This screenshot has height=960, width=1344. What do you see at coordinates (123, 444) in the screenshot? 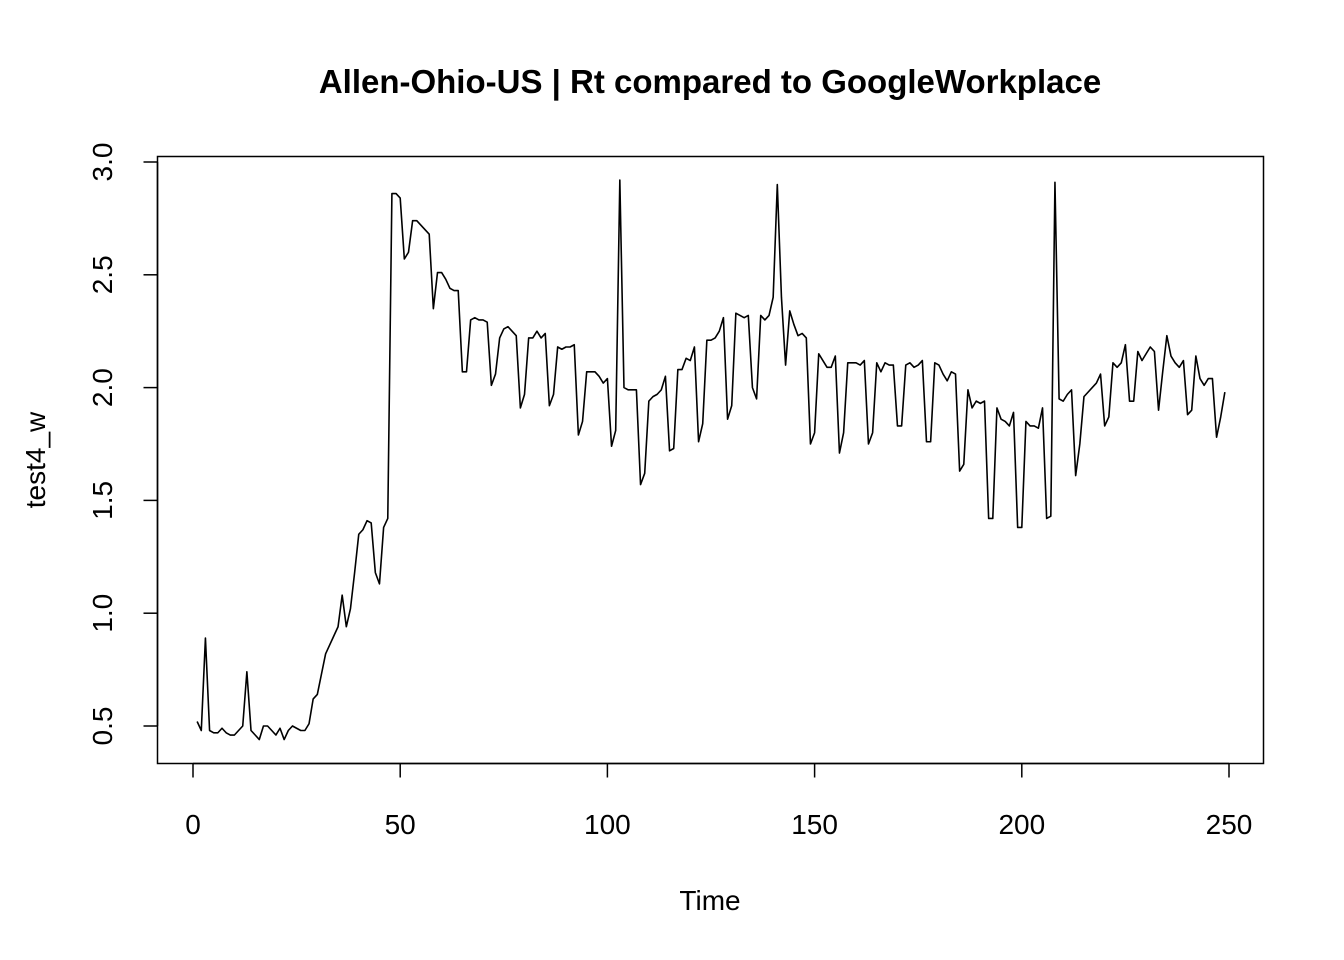
I see `y-axis: 0.5 1.0 1.5 2.0 2.5 3.0` at bounding box center [123, 444].